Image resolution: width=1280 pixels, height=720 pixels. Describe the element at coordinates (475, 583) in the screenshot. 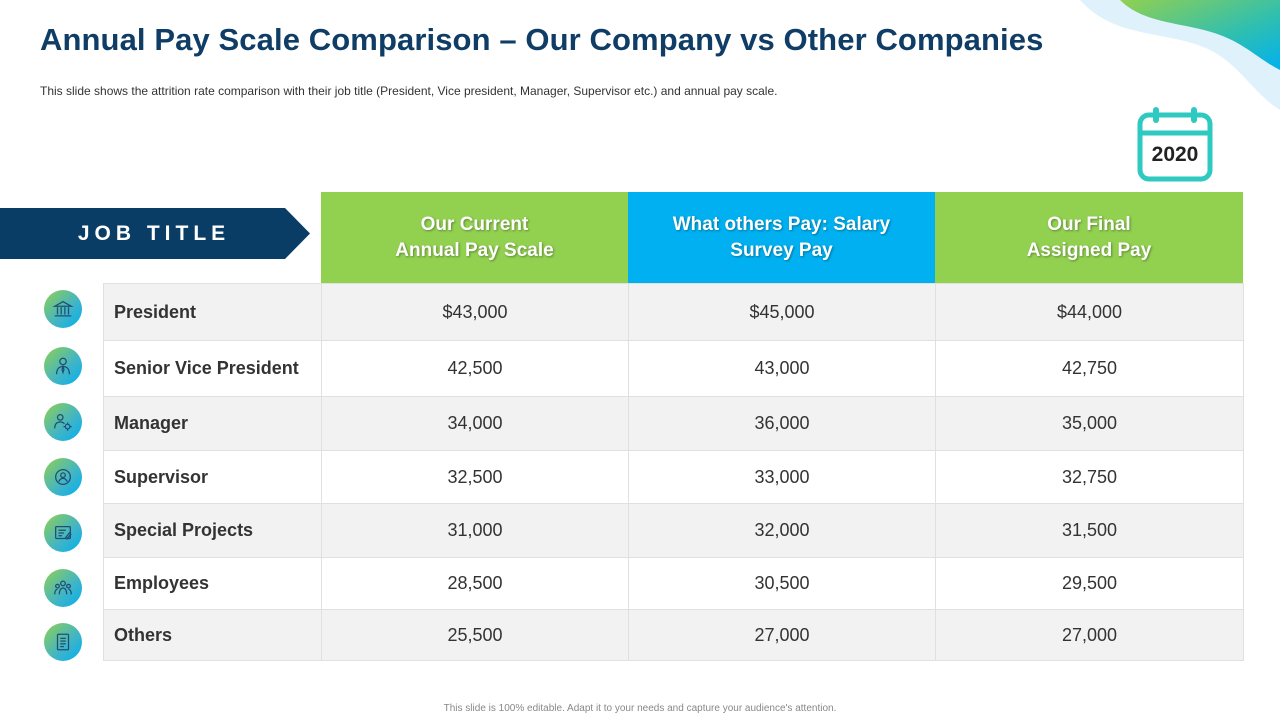

I see `current-pay-cell: 28,500` at that location.